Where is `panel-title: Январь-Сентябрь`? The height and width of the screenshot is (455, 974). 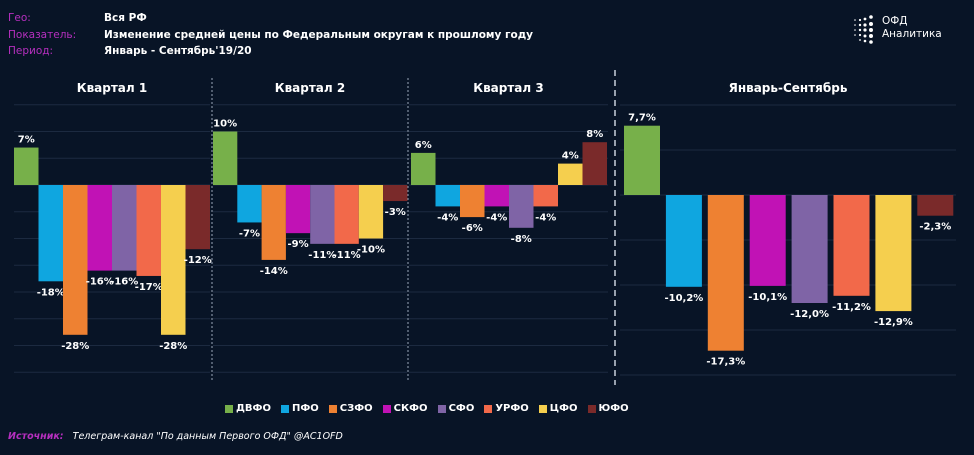
panel-title: Январь-Сентябрь is located at coordinates (788, 88).